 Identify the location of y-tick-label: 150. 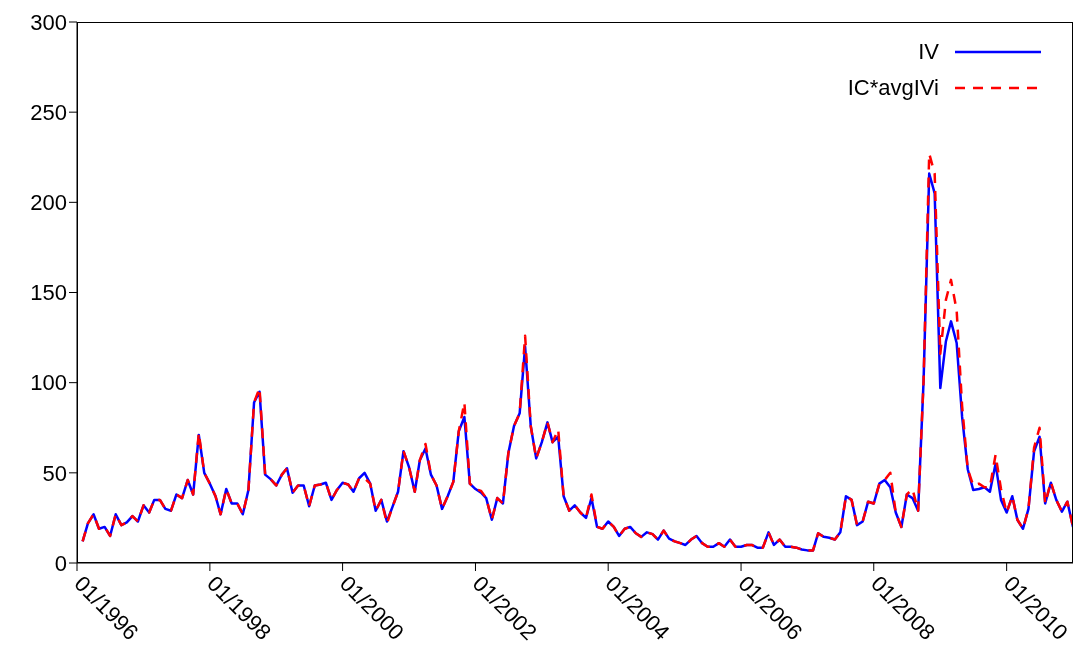
(48, 293).